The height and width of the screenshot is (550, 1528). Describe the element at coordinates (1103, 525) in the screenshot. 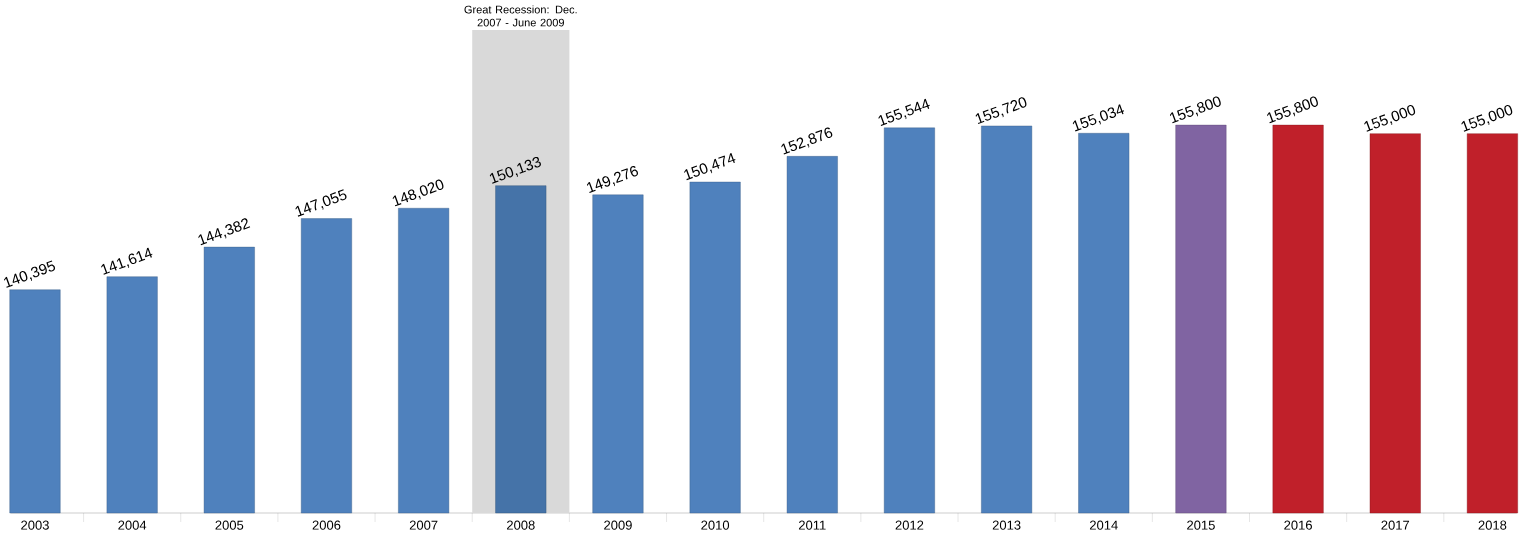

I see `x-tick-label: 2014` at that location.